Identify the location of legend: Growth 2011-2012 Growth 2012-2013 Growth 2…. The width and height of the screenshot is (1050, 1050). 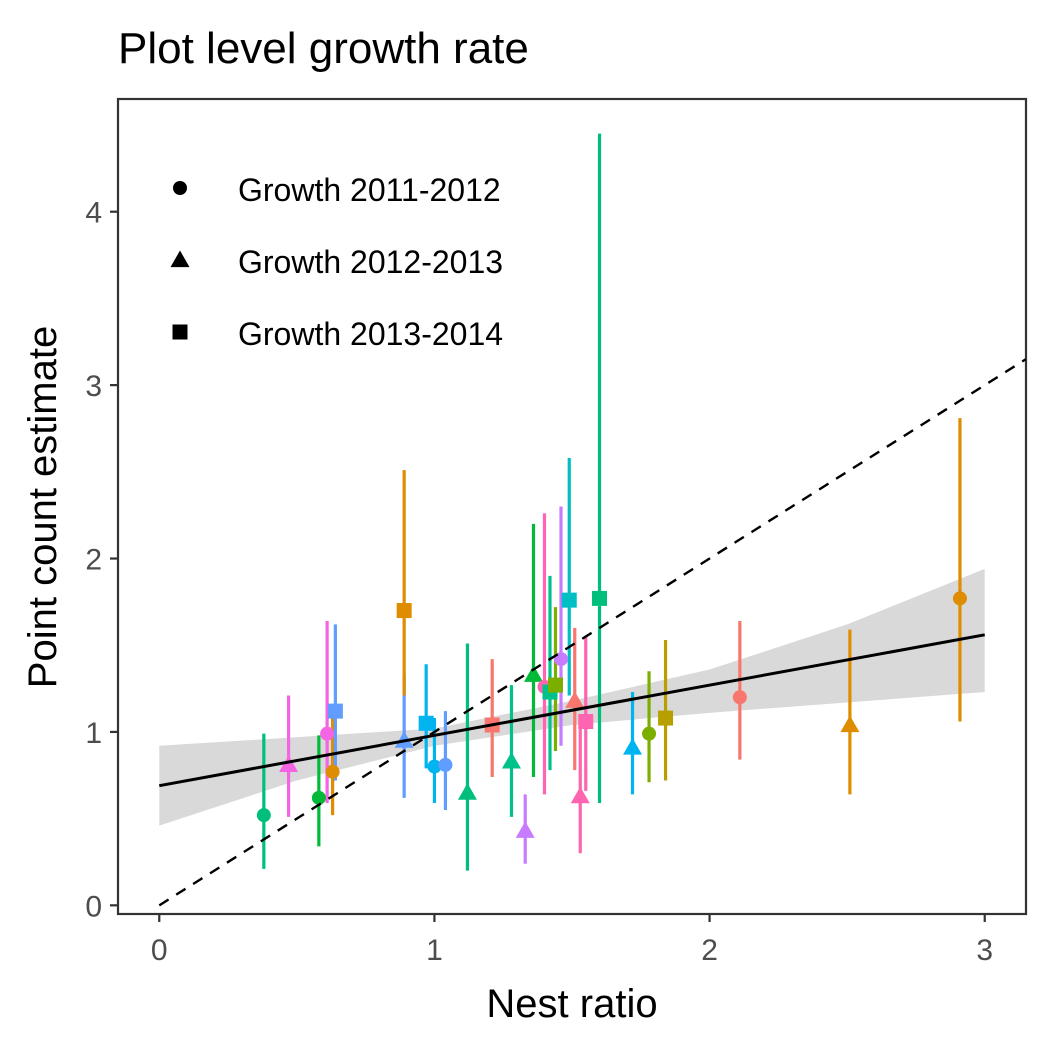
(336, 262).